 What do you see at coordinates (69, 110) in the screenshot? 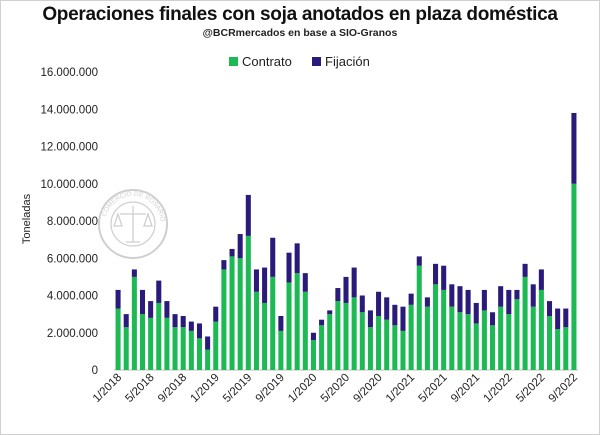
I see `y-tick-label: 14.000.000` at bounding box center [69, 110].